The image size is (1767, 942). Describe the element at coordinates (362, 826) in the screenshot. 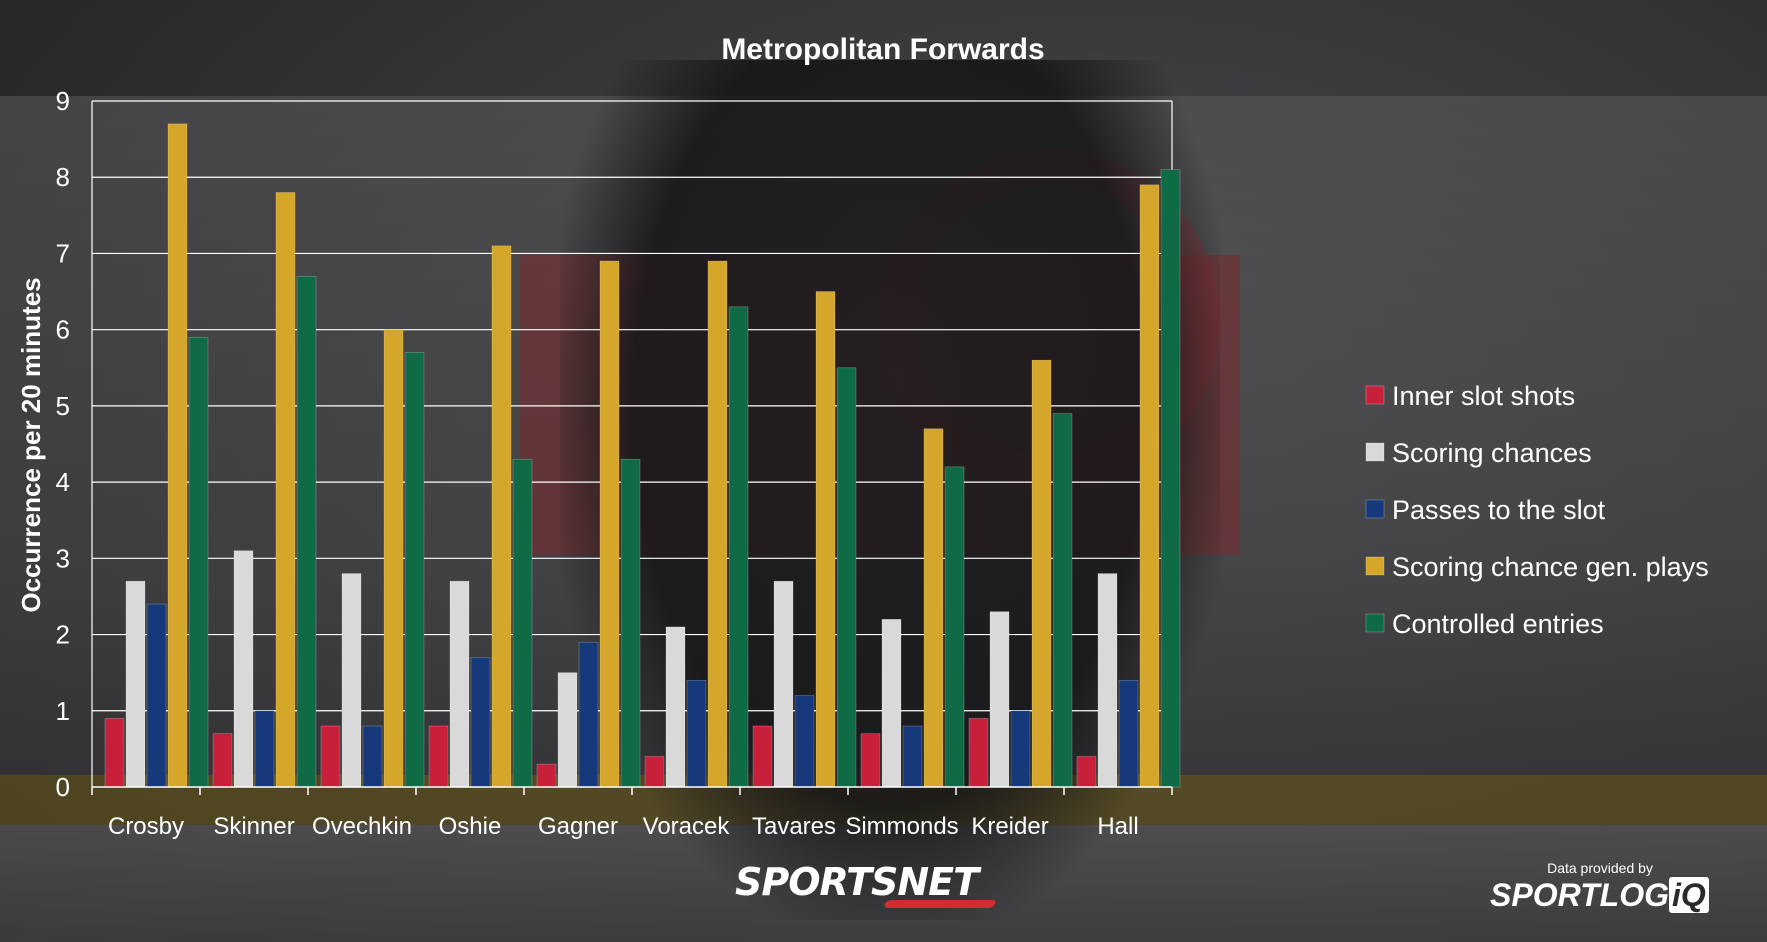

I see `x-tick-label: Ovechkin` at that location.